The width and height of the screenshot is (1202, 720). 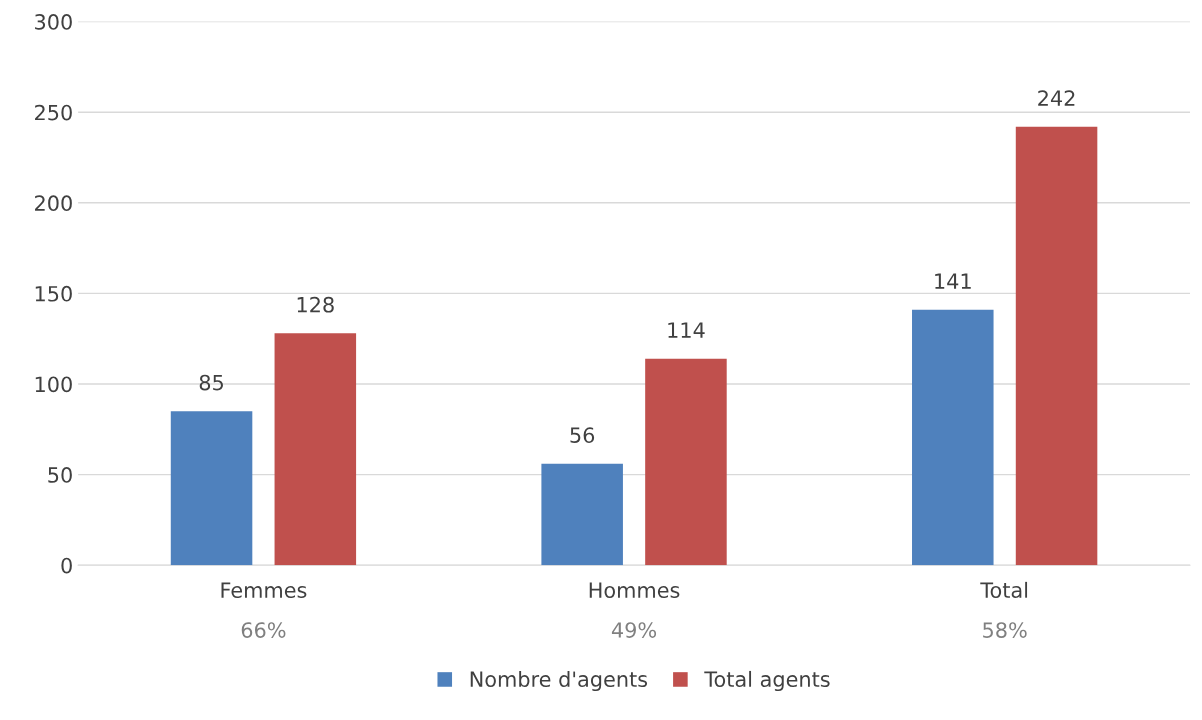 What do you see at coordinates (559, 681) in the screenshot?
I see `legend-label: Nombre d'agents` at bounding box center [559, 681].